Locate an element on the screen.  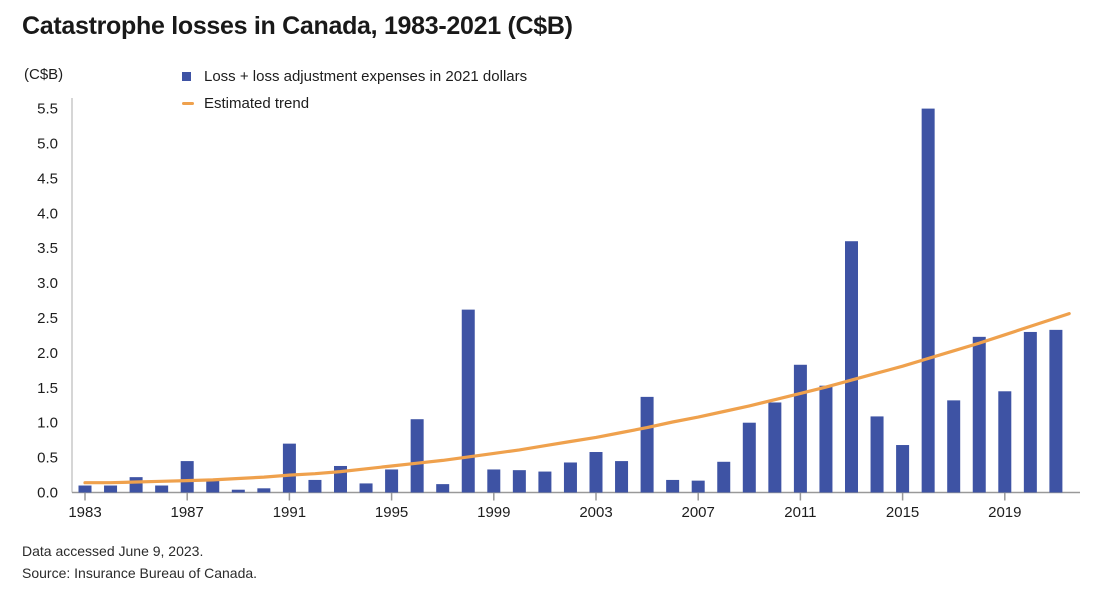
bar-2009 is located at coordinates (749, 457).